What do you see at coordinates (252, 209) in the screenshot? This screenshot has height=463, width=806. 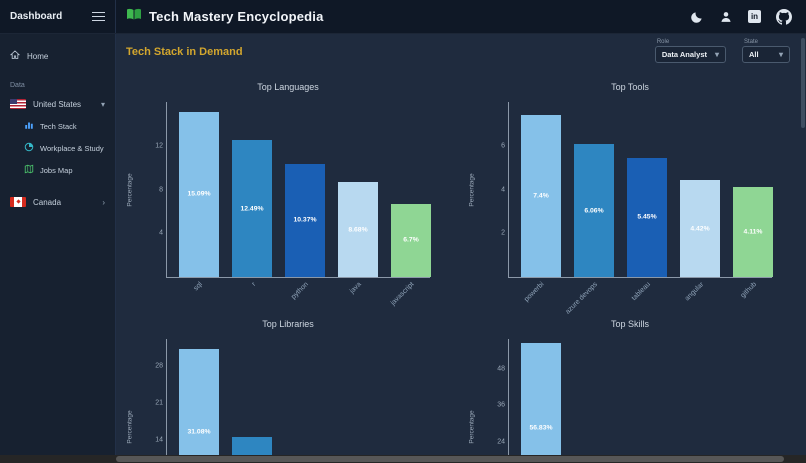 I see `bar-value-label: 12.49%` at bounding box center [252, 209].